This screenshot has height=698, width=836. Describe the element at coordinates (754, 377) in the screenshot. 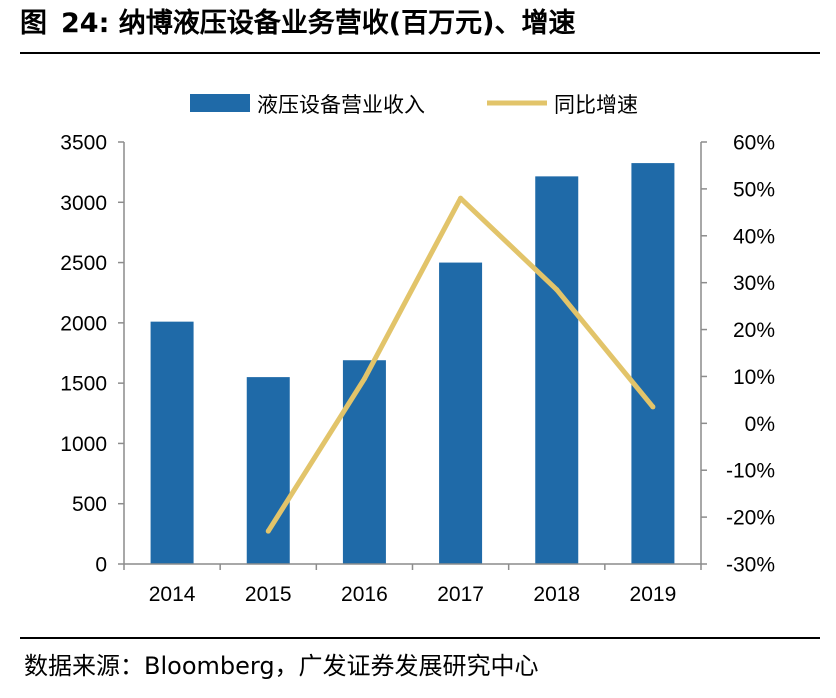

I see `right-tick-label: 10%` at that location.